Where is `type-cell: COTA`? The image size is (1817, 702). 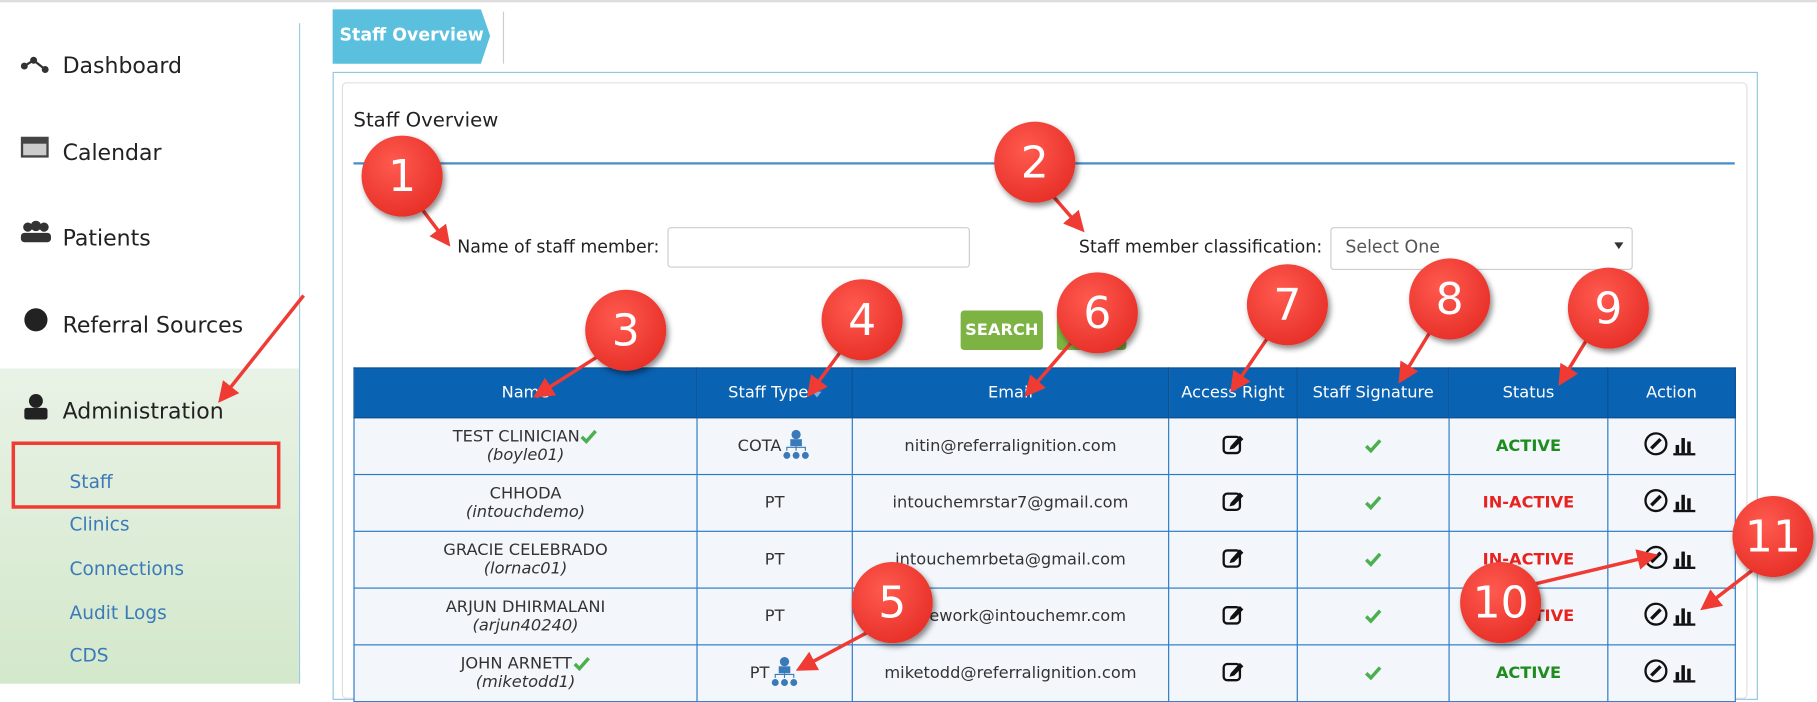 type-cell: COTA is located at coordinates (774, 446).